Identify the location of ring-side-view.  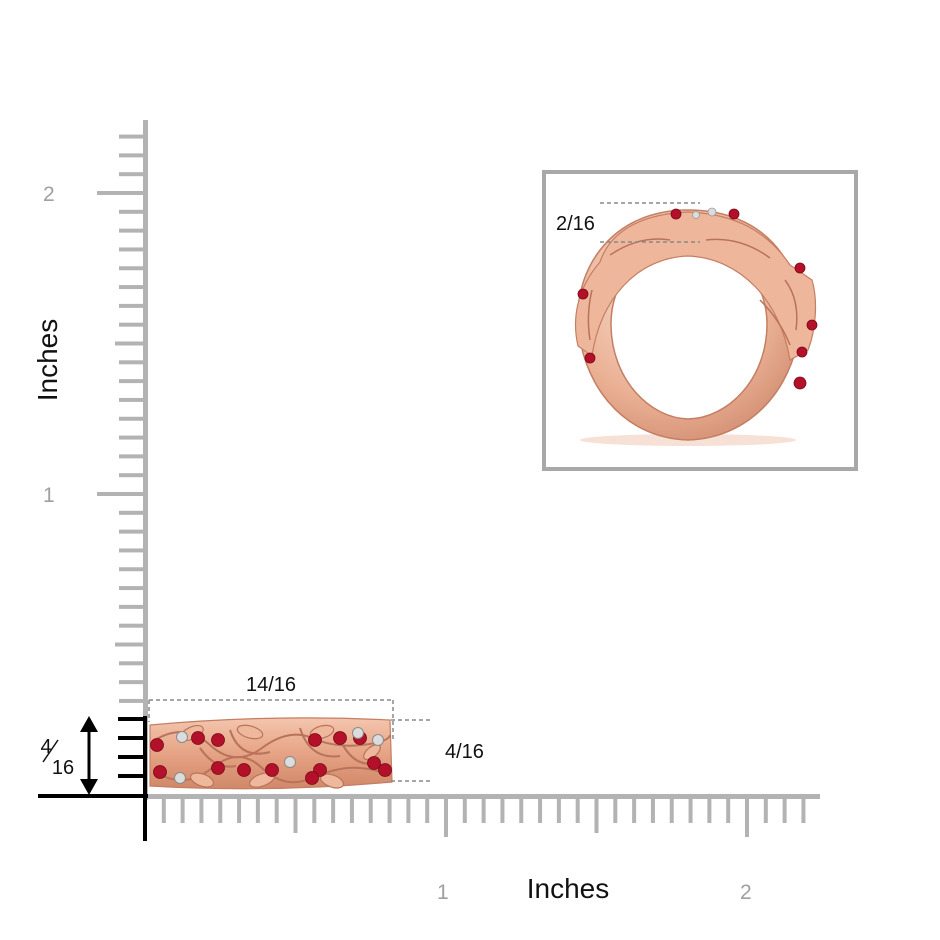
(271, 753).